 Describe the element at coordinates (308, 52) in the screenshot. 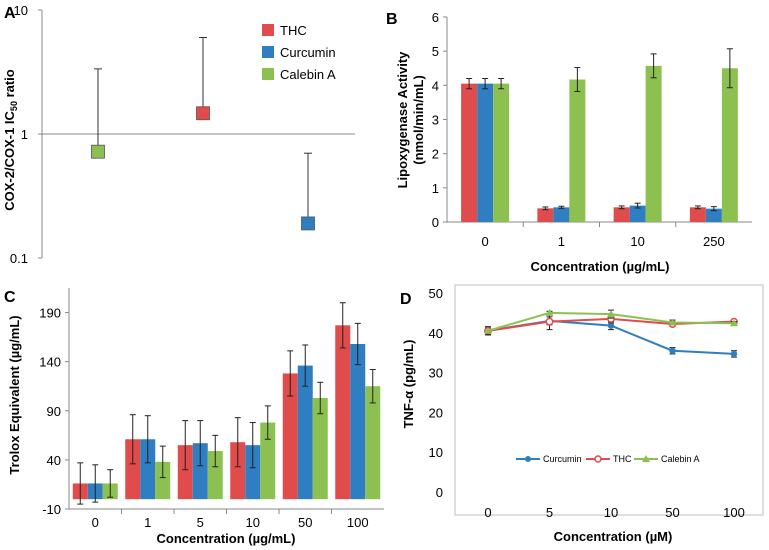

I see `legend-label-curcumin: Curcumin` at that location.